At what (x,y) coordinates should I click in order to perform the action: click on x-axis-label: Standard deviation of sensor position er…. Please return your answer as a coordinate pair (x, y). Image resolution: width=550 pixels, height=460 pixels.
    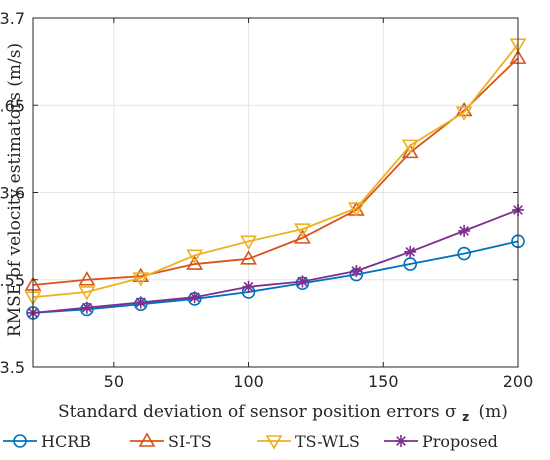
    Looking at the image, I should click on (283, 414).